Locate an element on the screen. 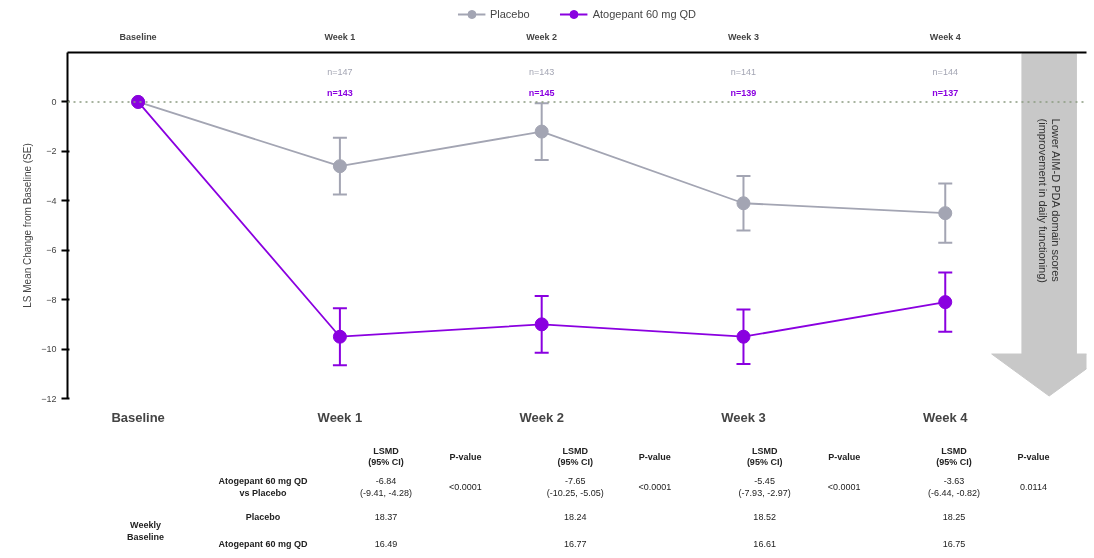 This screenshot has width=1094, height=558. y-tick-label: −12 is located at coordinates (49, 398).